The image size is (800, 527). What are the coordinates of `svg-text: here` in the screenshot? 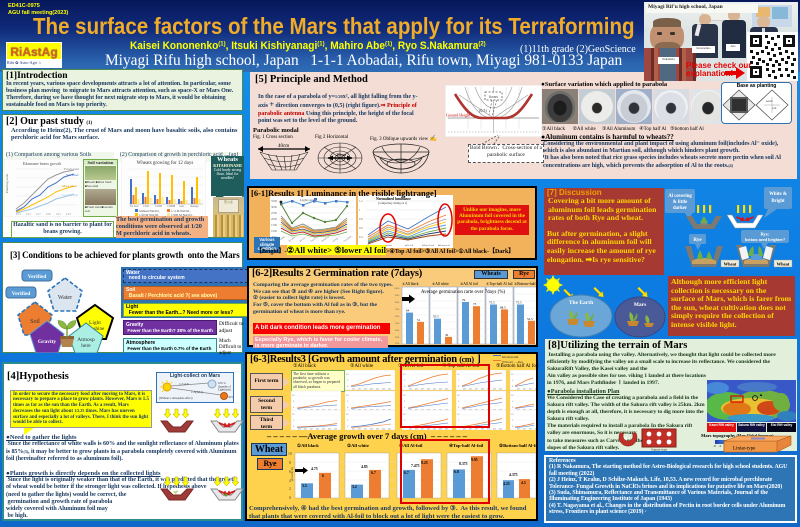 It's located at (86, 346).